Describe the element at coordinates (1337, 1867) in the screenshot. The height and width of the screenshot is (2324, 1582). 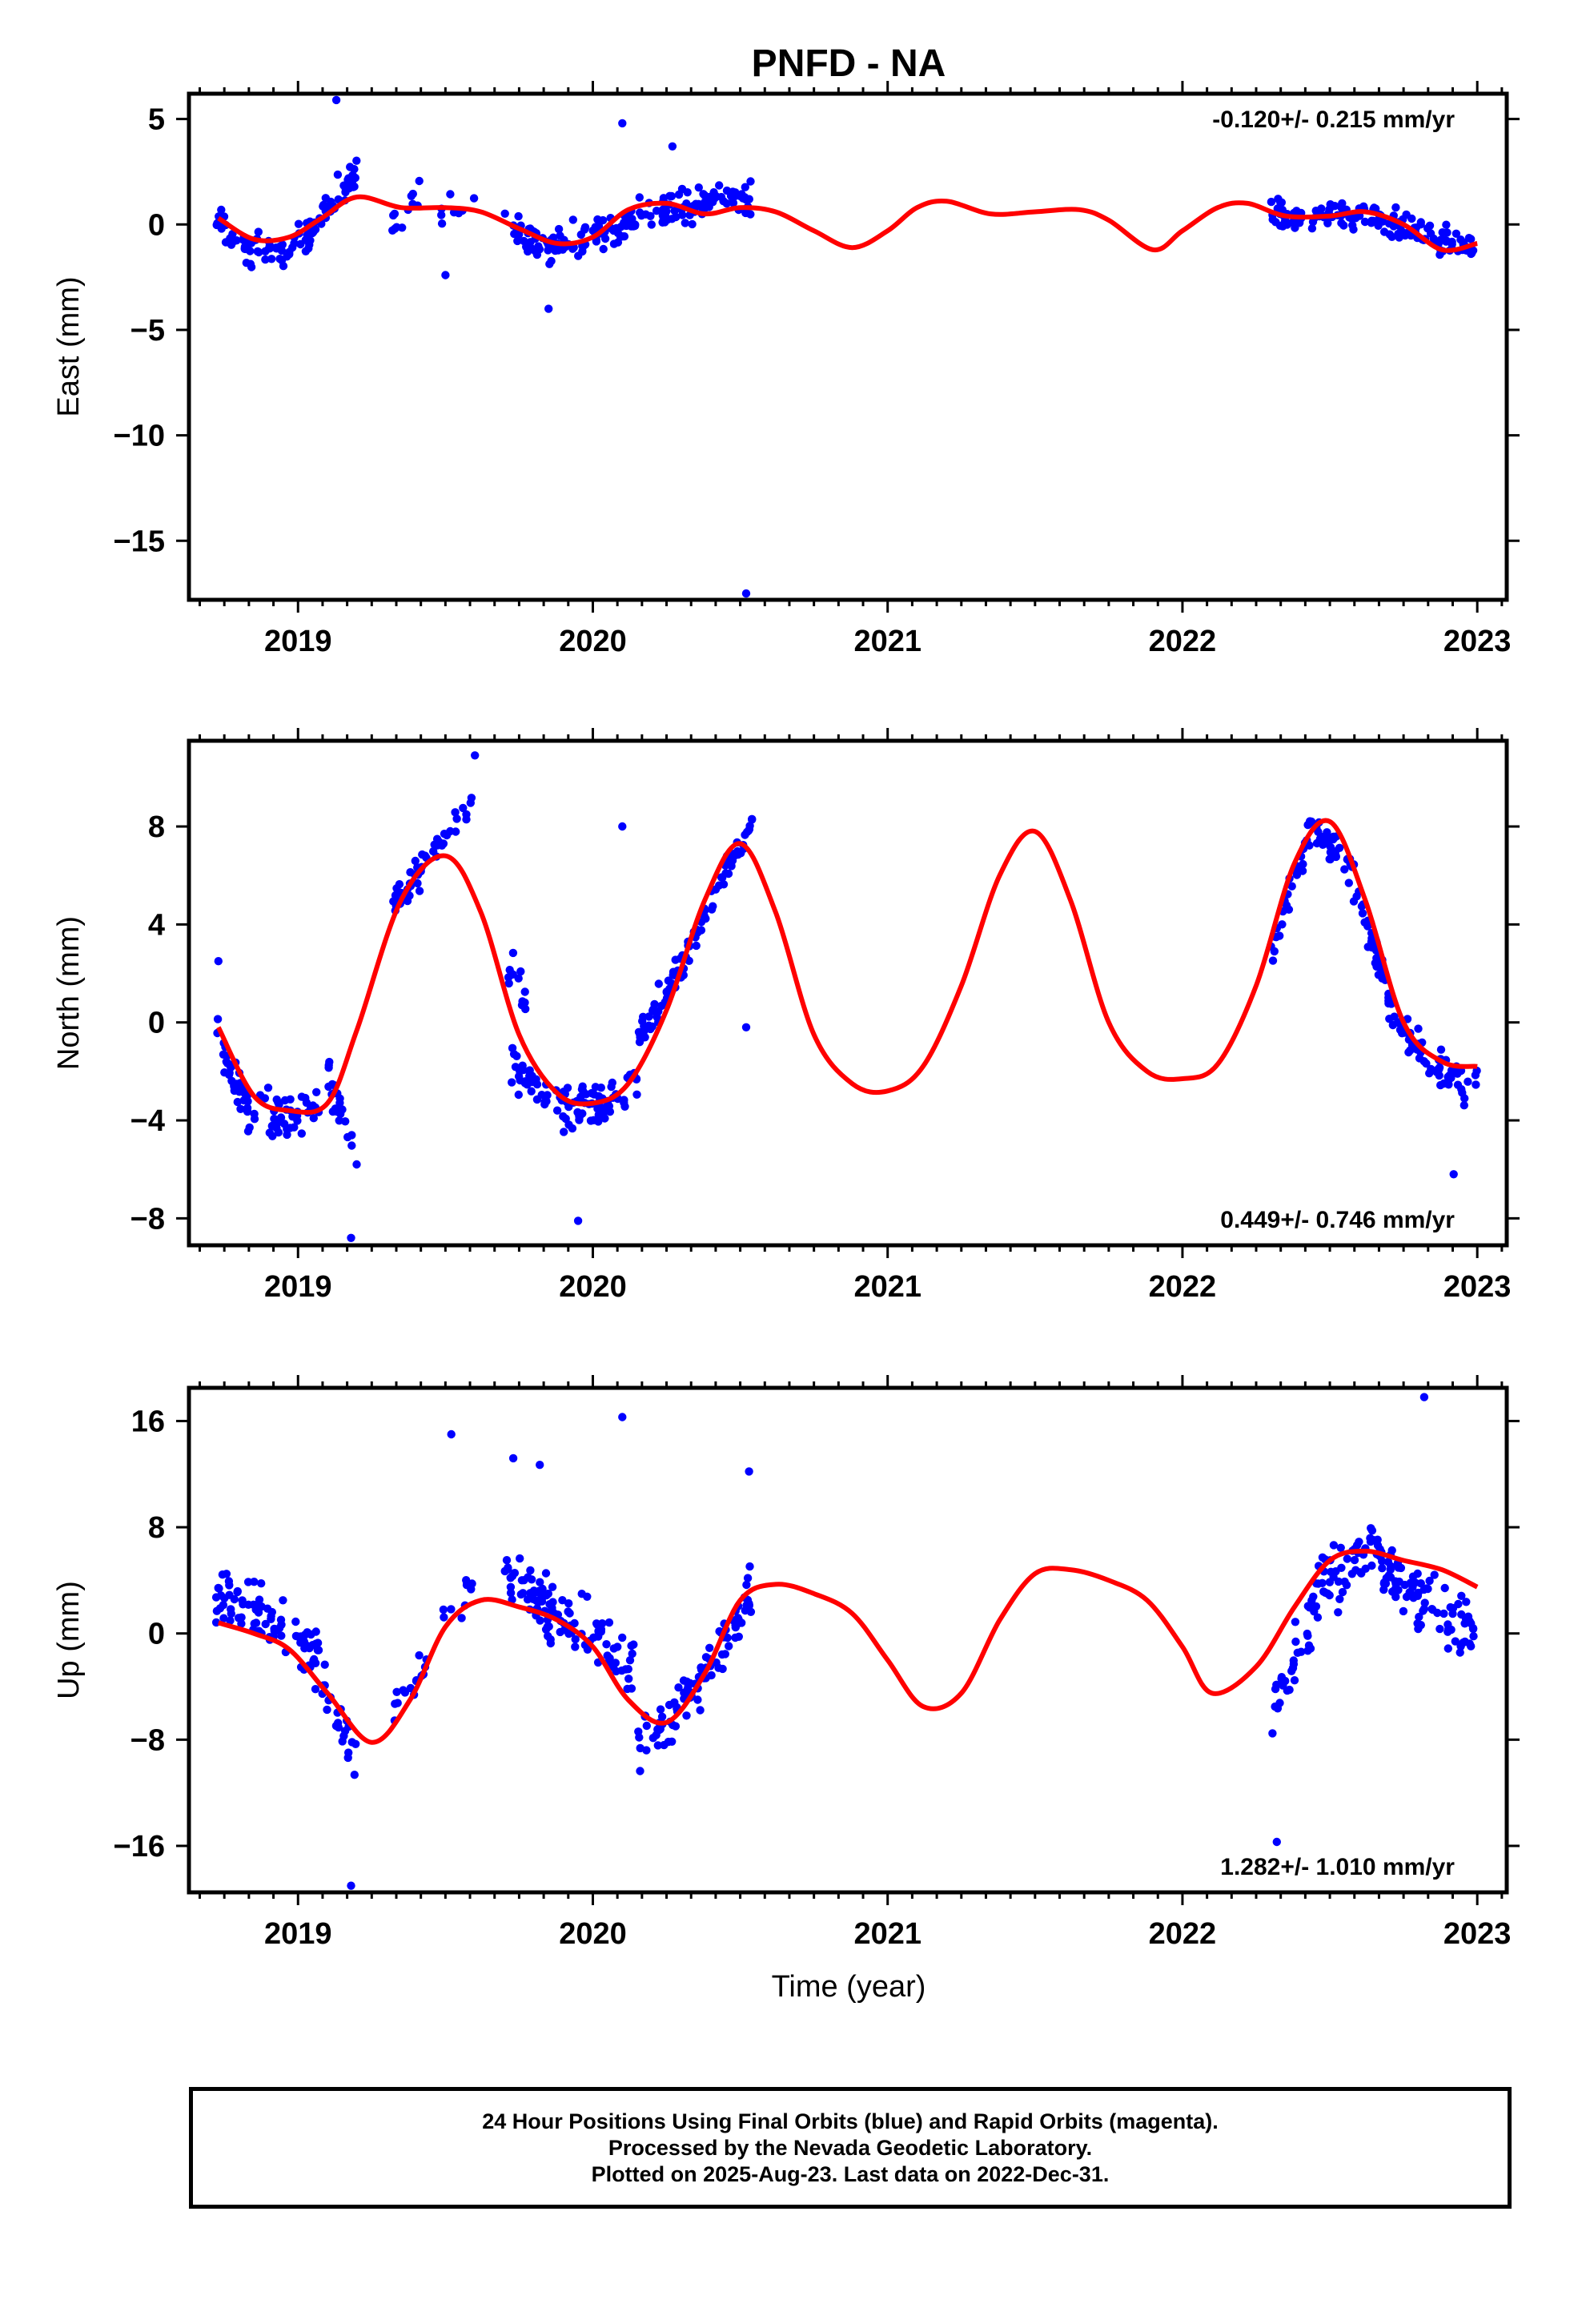
I see `up-rate-annotation: 1.282+/- 1.010 mm/yr` at that location.